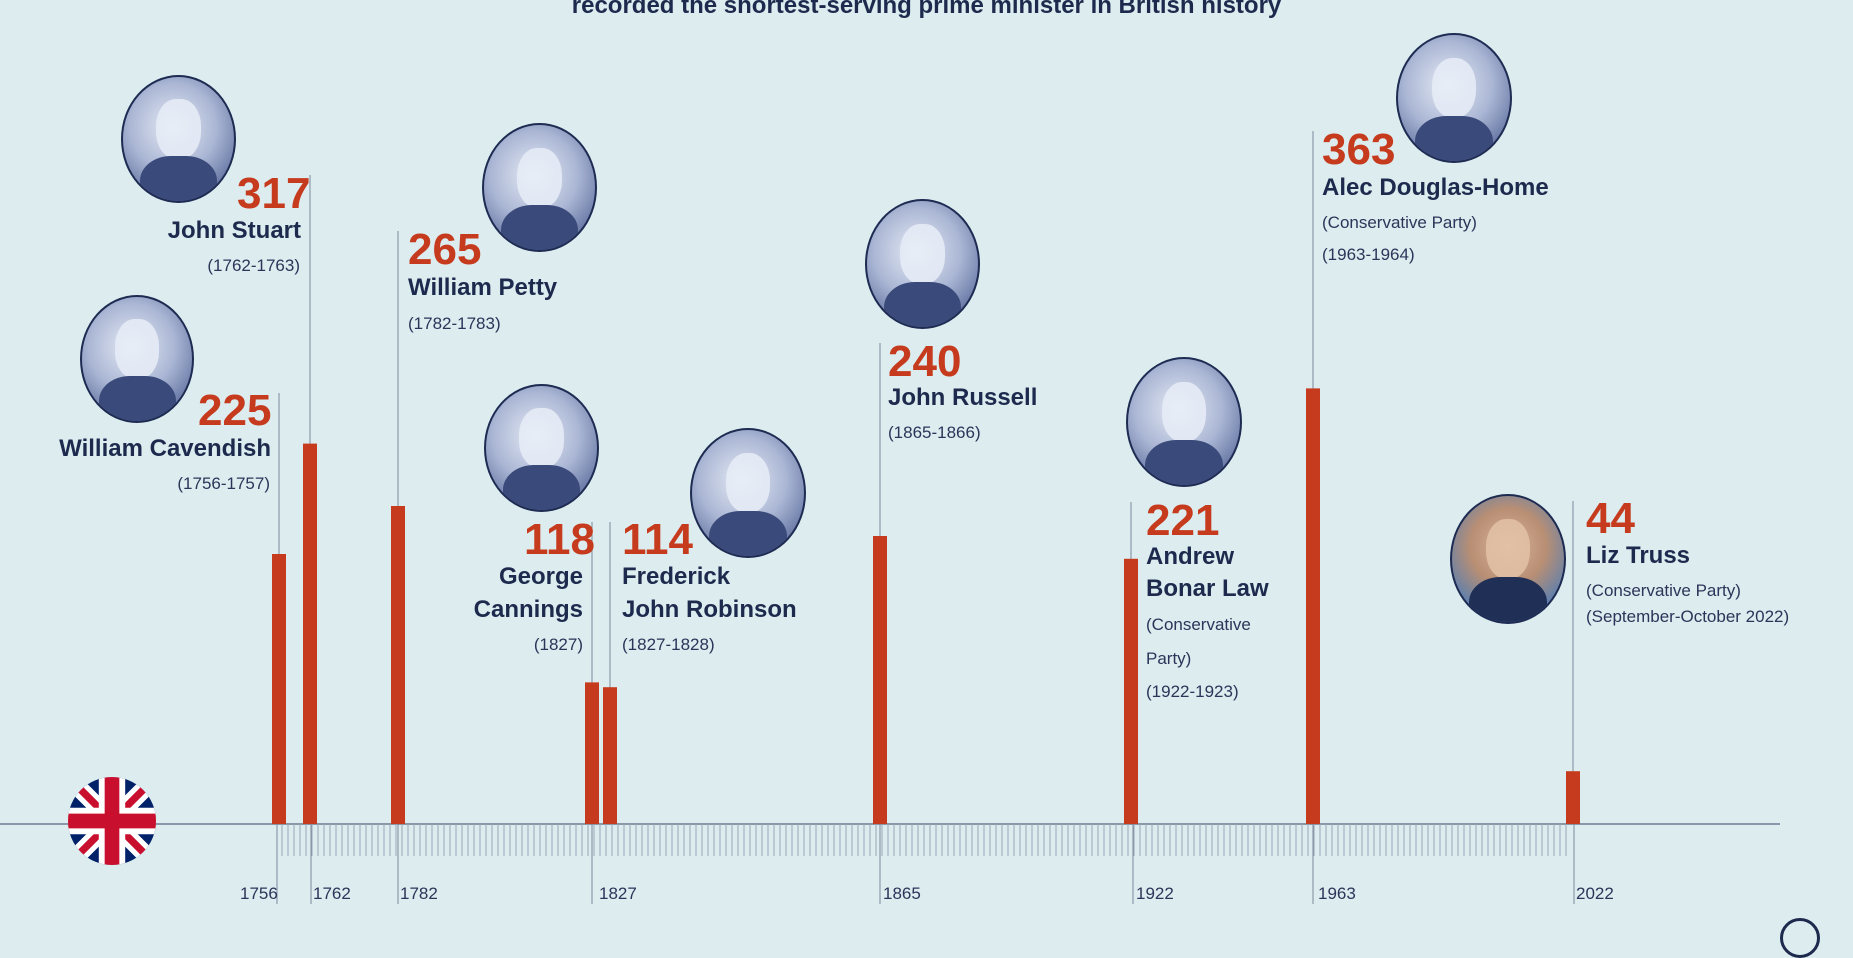  What do you see at coordinates (922, 264) in the screenshot?
I see `portrait-john-russell` at bounding box center [922, 264].